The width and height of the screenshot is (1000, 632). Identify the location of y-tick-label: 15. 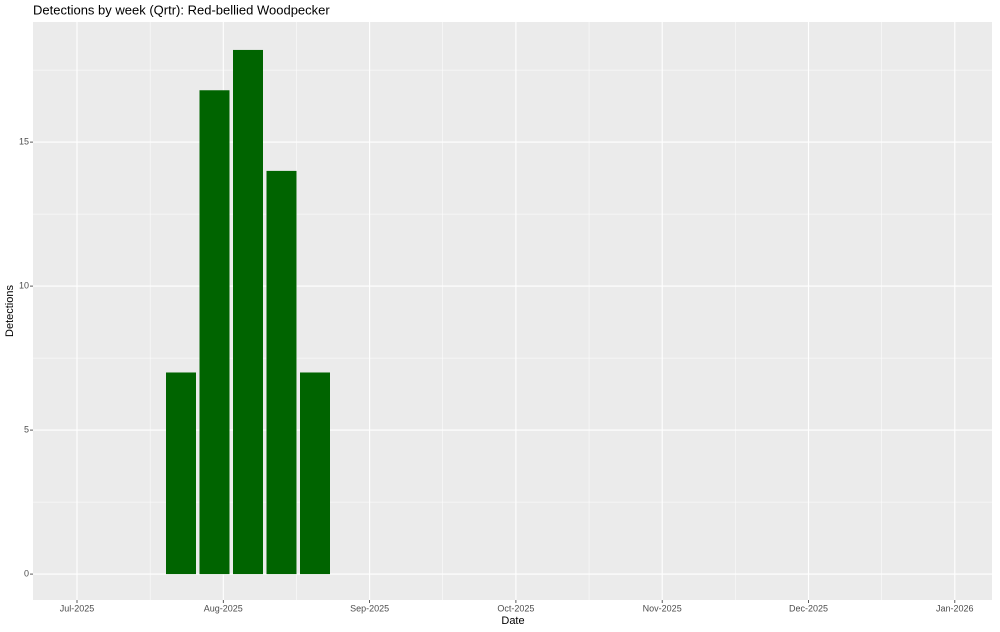
(24, 141).